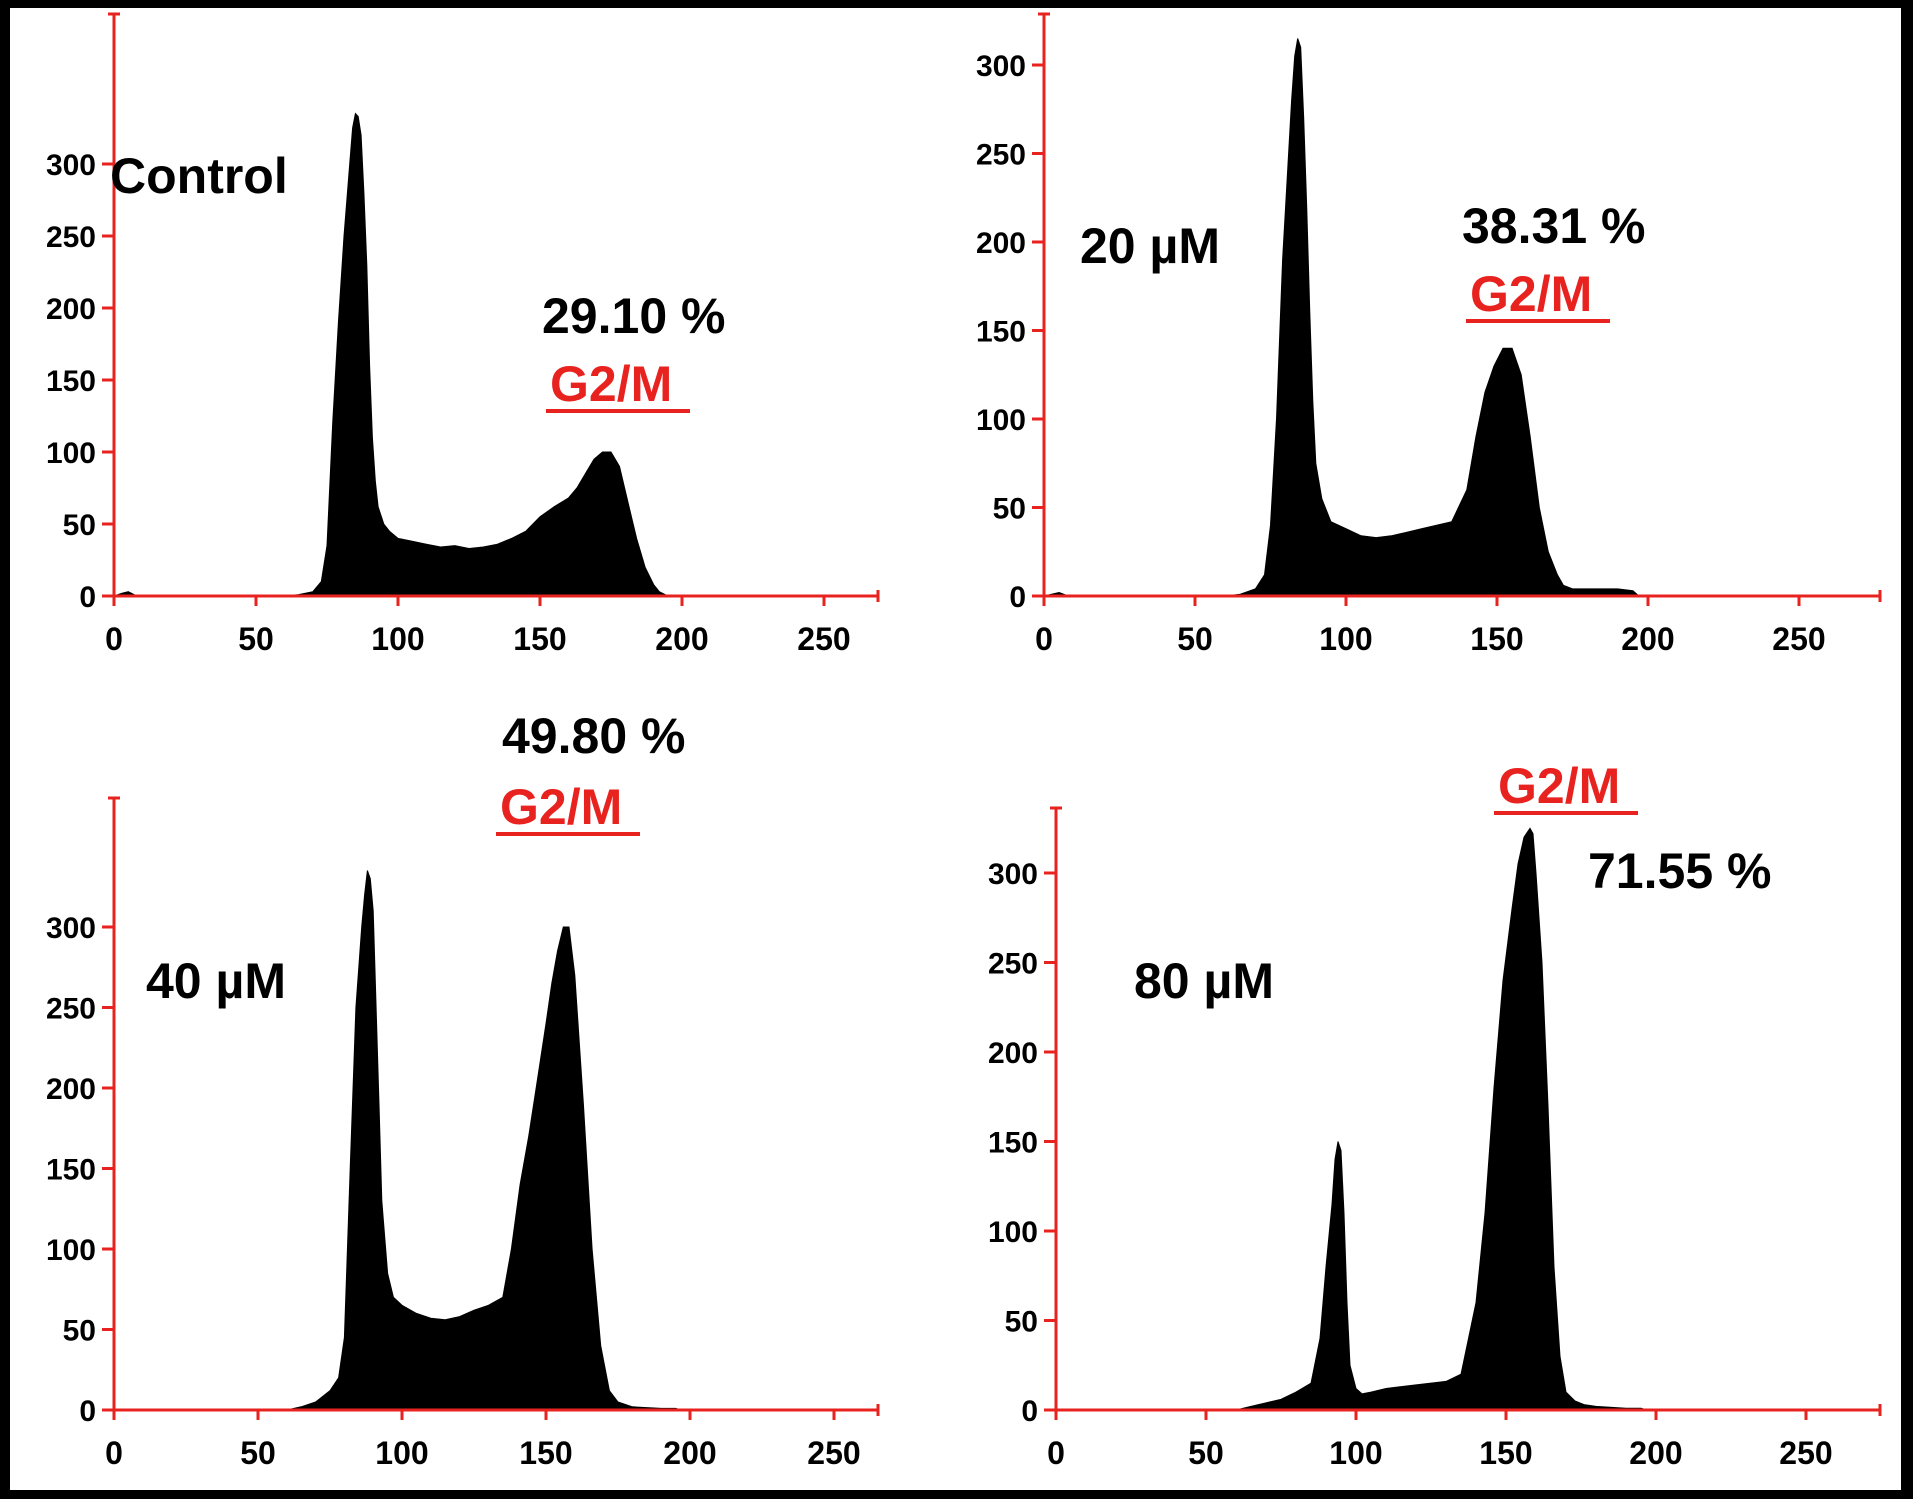  Describe the element at coordinates (593, 736) in the screenshot. I see `g2m-percent-40uM: 49.80 %` at that location.